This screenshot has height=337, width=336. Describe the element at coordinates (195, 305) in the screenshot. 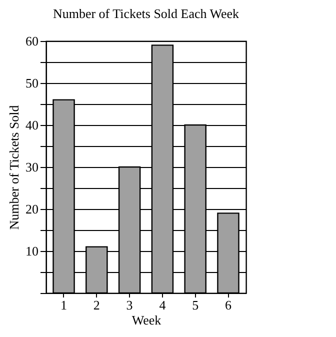

I see `x-tick-label: 5` at that location.